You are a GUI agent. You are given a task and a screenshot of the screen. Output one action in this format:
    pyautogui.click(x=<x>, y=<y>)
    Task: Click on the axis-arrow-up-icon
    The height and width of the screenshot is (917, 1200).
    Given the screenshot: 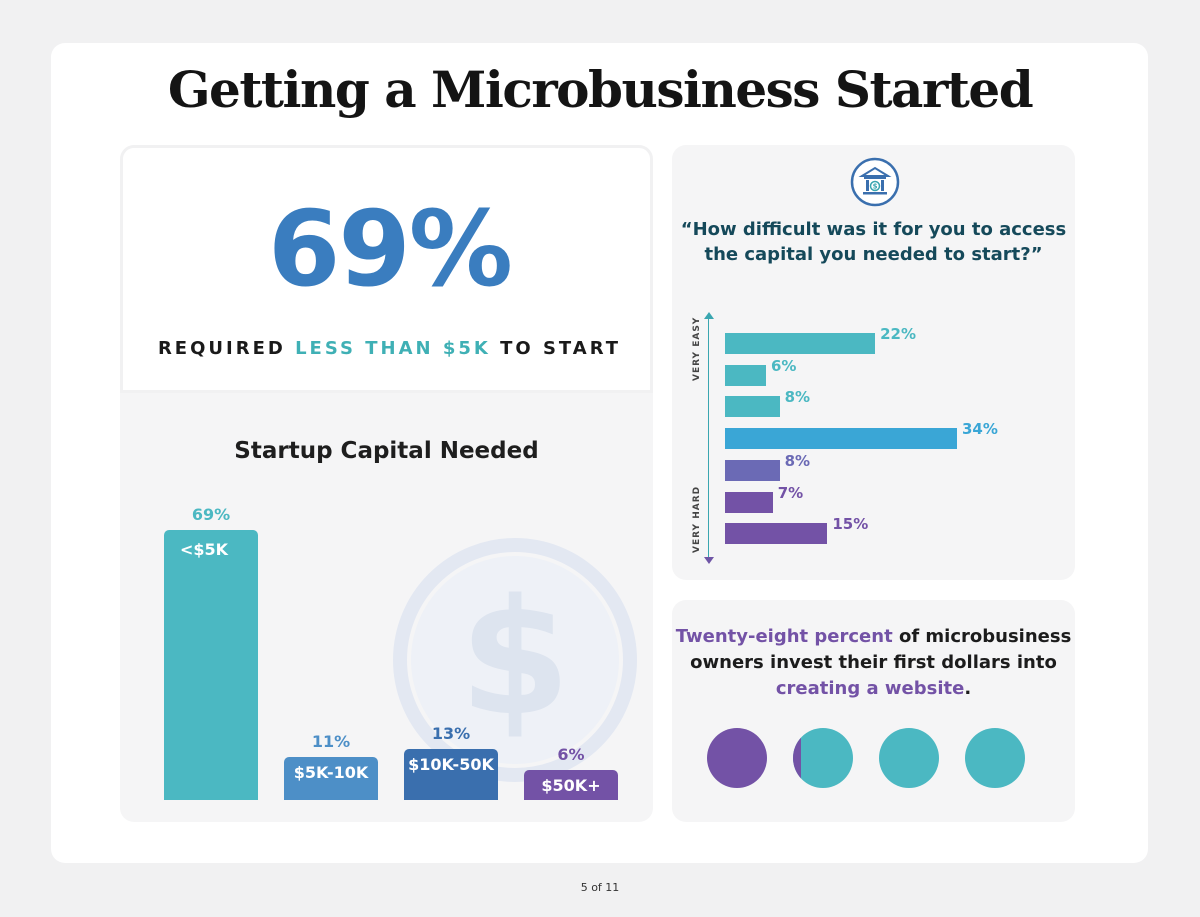 What is the action you would take?
    pyautogui.click(x=709, y=315)
    